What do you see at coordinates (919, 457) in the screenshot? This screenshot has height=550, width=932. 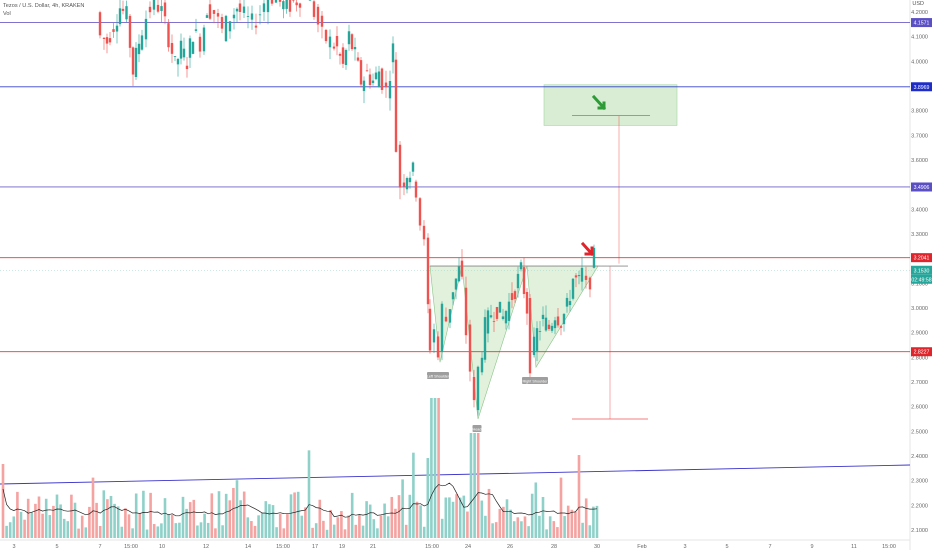 I see `price-tick-label: 2.4000` at bounding box center [919, 457].